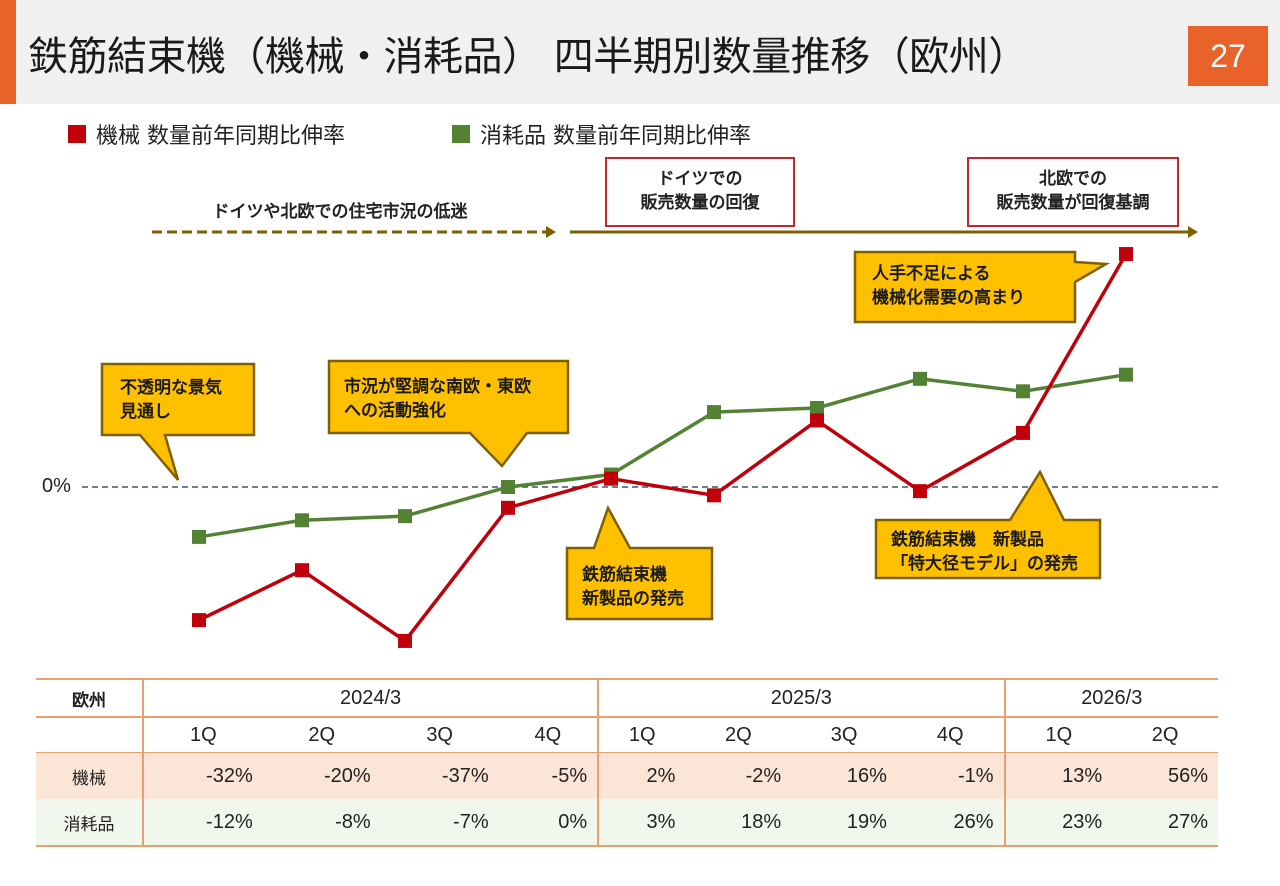  I want to click on recovery-de-line1: ドイツでの, so click(700, 179).